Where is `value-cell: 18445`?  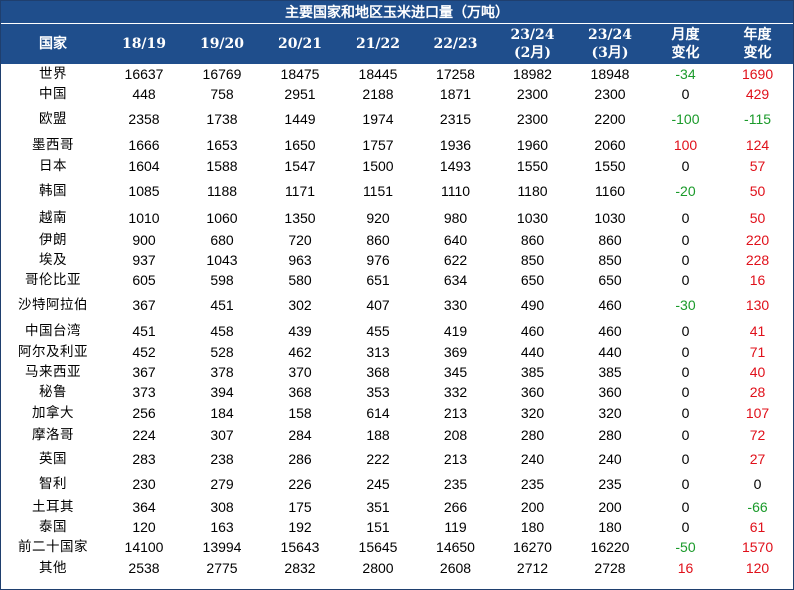
value-cell: 18445 is located at coordinates (378, 74).